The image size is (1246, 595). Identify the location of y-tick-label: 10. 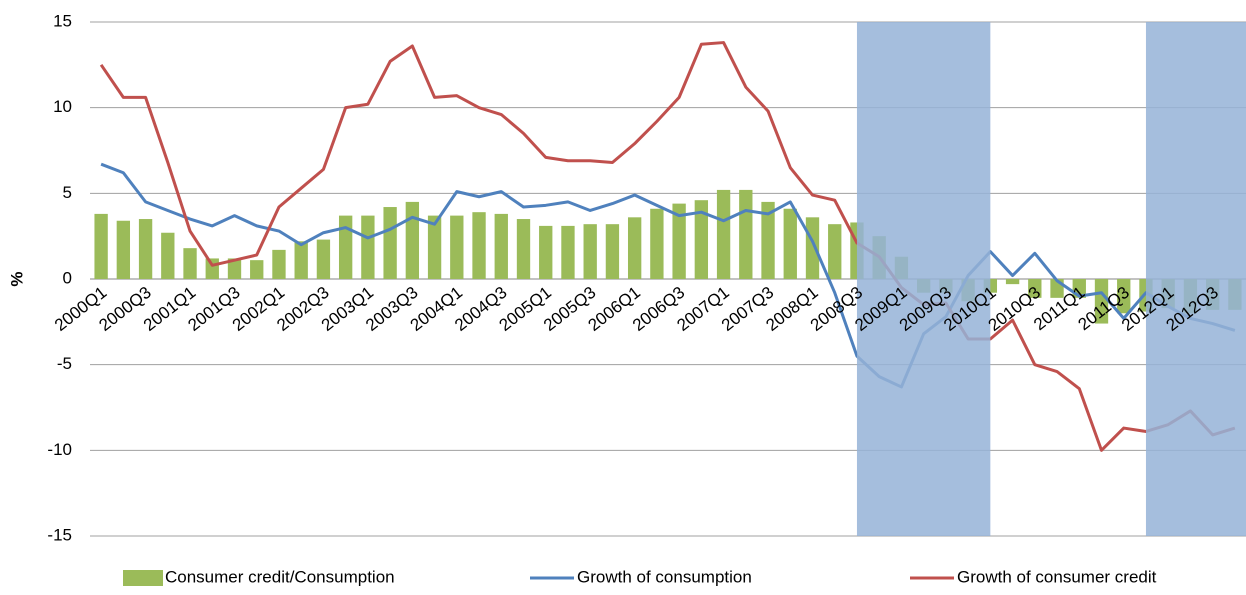
(62, 106).